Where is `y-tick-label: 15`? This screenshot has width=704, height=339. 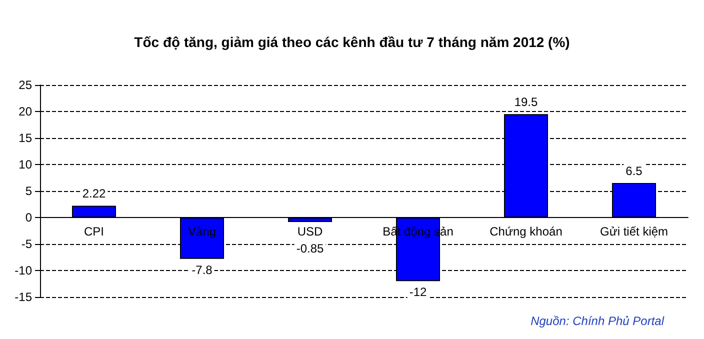
y-tick-label: 15 is located at coordinates (25, 138).